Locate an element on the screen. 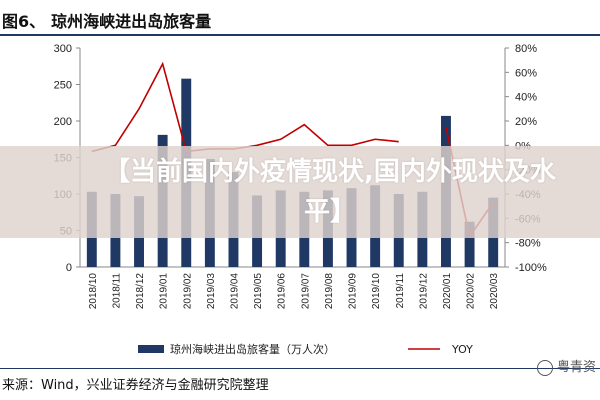 The image size is (600, 400). wechat-icon is located at coordinates (544, 367).